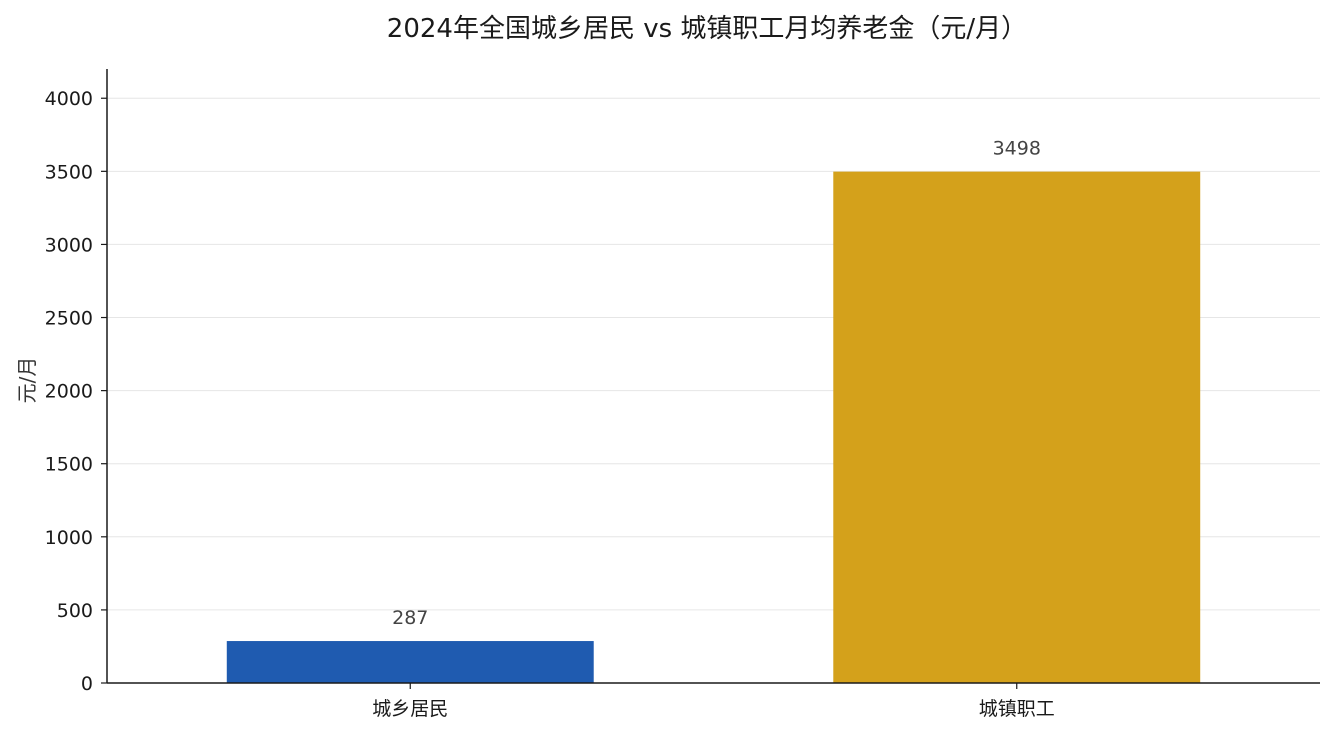 This screenshot has height=735, width=1335. Describe the element at coordinates (69, 538) in the screenshot. I see `y-tick-label: 1000` at that location.